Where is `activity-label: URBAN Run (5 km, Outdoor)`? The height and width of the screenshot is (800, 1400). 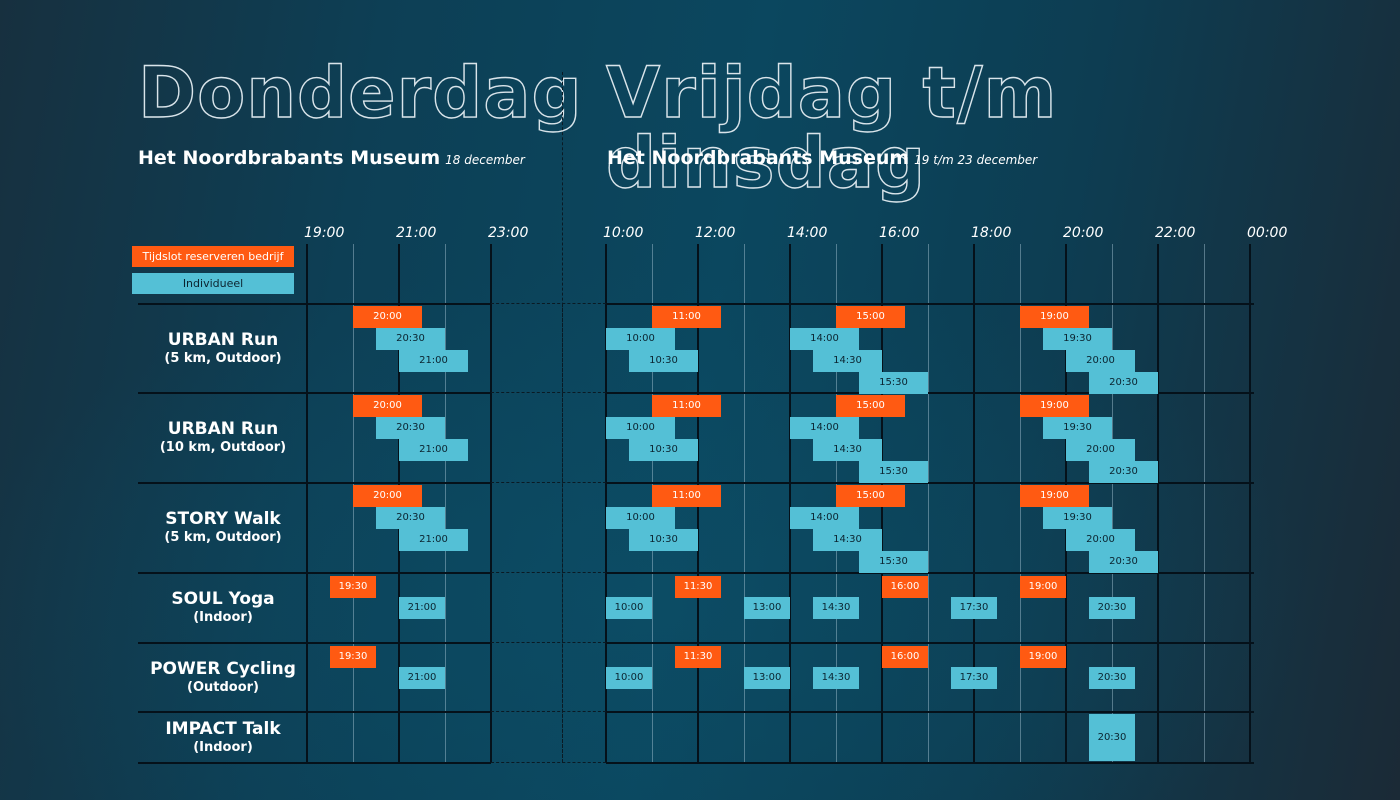
activity-label: URBAN Run (5 km, Outdoor) is located at coordinates (223, 348).